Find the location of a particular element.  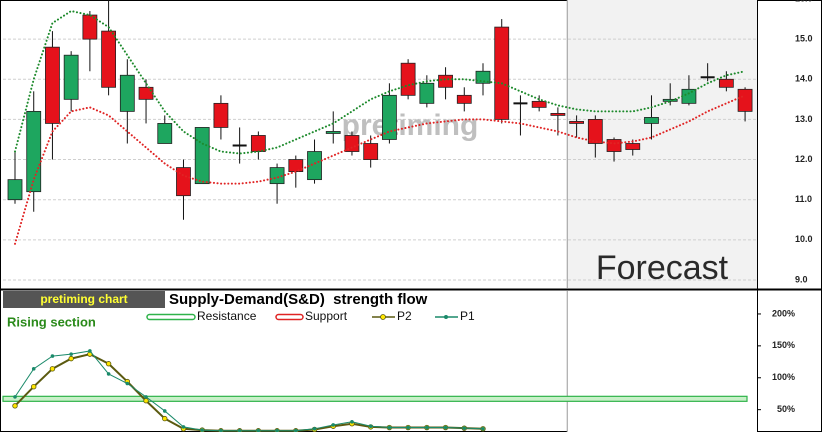

legend-label: P1 is located at coordinates (467, 316).